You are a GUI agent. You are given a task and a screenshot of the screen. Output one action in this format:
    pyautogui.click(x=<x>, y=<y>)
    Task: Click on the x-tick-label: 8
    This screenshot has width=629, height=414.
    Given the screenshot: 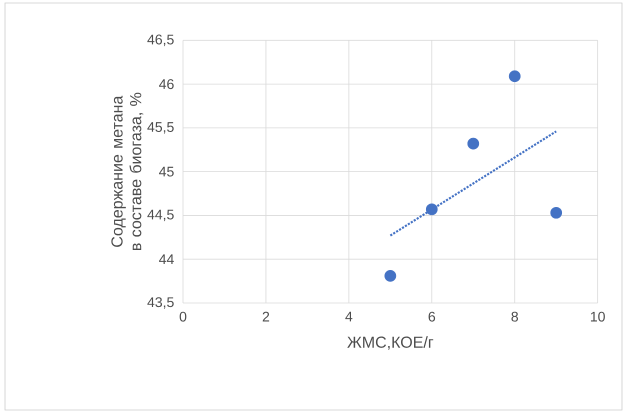 What is the action you would take?
    pyautogui.click(x=514, y=317)
    